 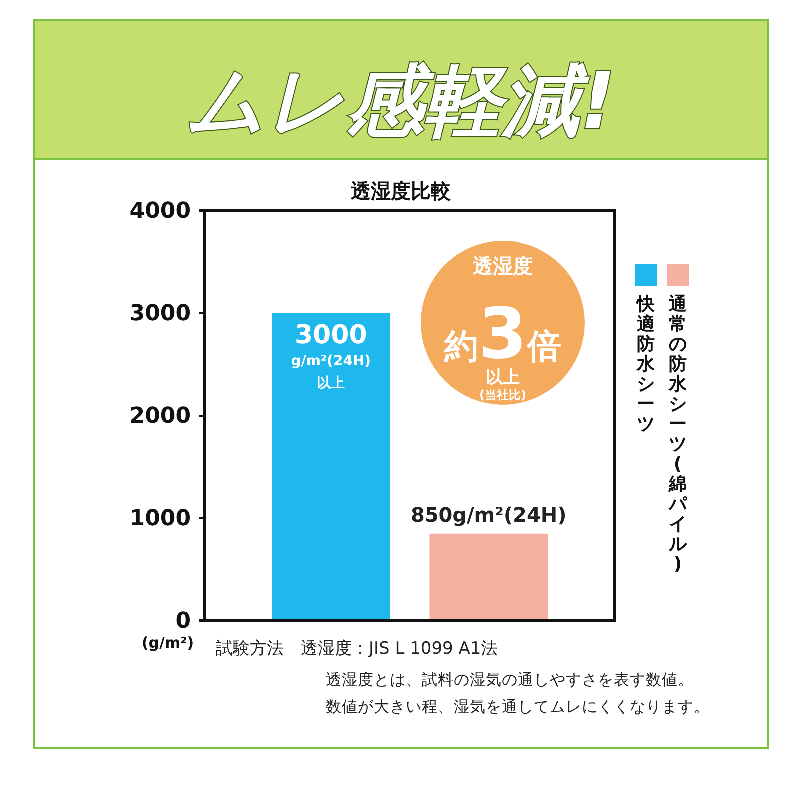 What do you see at coordinates (401, 102) in the screenshot?
I see `chart-title: ムレ感軽減!` at bounding box center [401, 102].